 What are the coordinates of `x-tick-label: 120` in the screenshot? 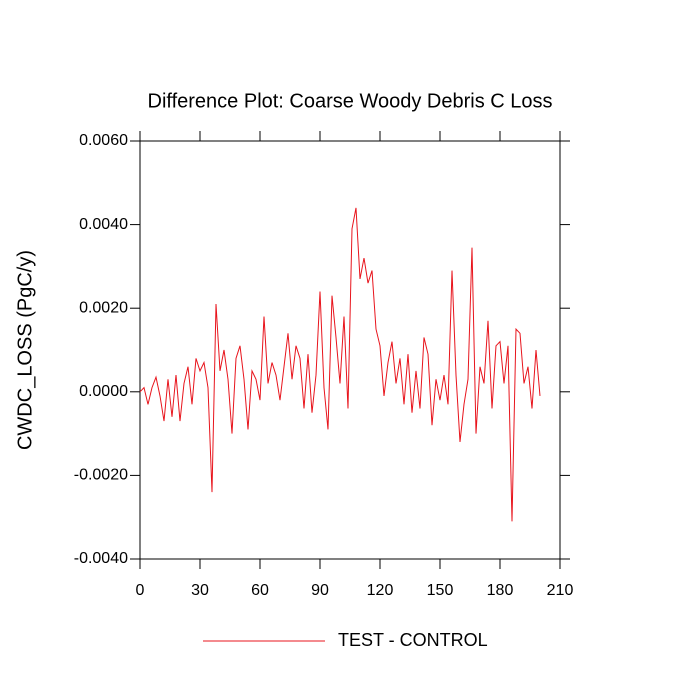 It's located at (380, 590).